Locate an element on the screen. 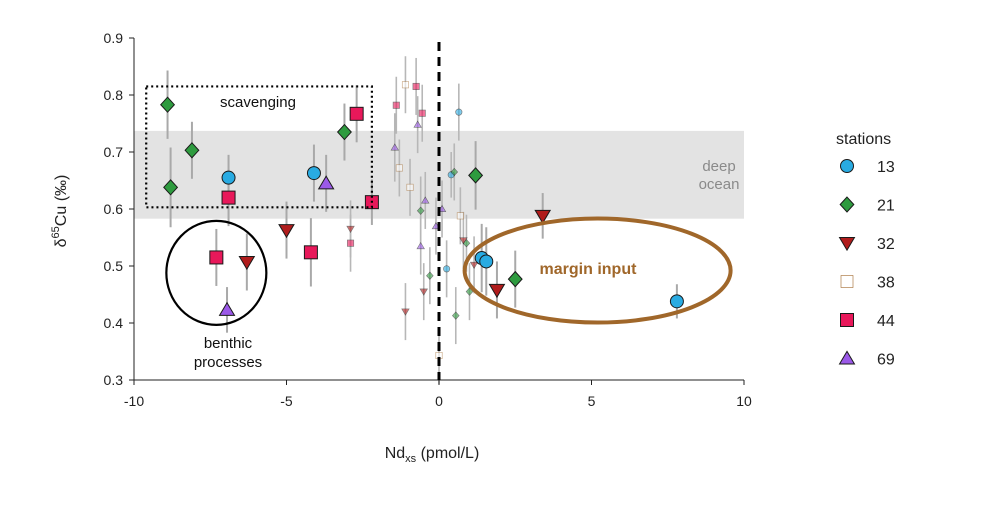  benthic-label-line: processes is located at coordinates (228, 362).